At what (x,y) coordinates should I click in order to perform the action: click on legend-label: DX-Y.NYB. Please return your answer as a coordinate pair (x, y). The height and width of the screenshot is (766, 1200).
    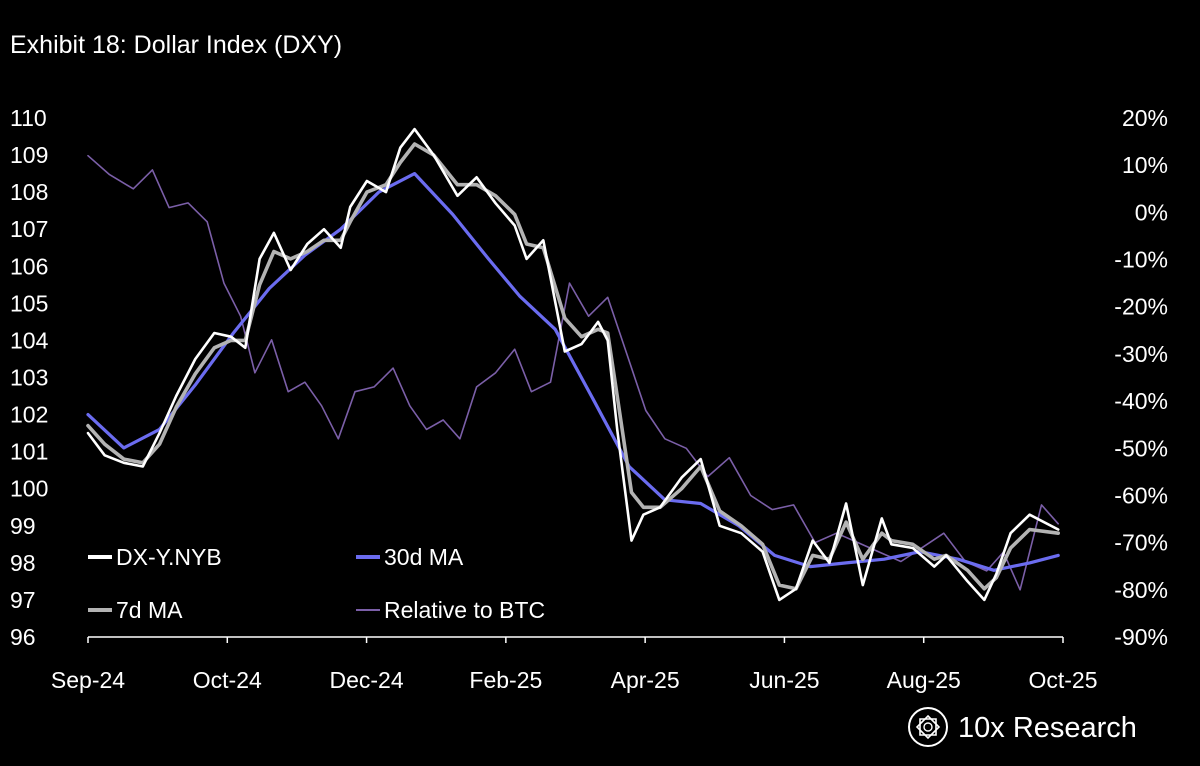
    Looking at the image, I should click on (169, 557).